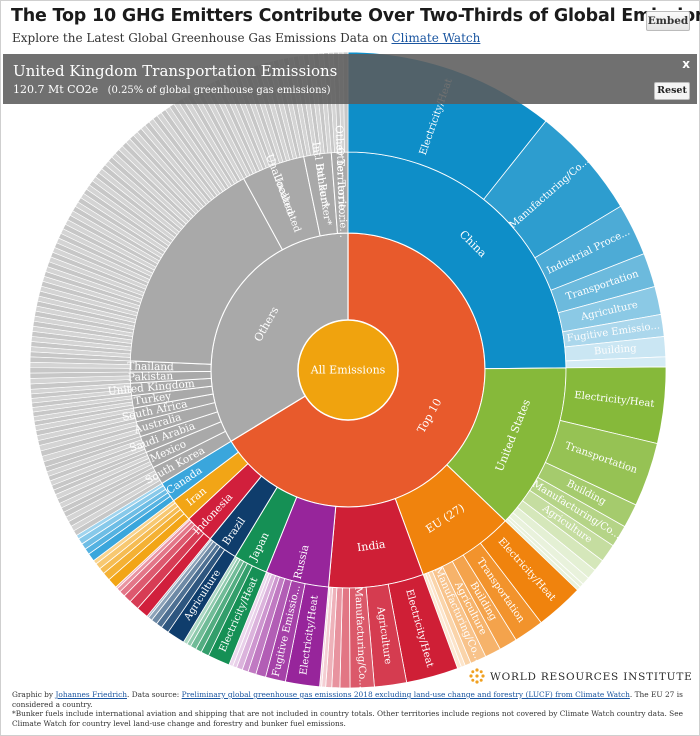 This screenshot has width=700, height=736. I want to click on root-circle, so click(348, 370).